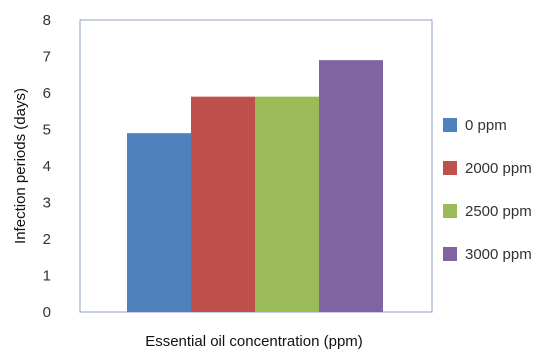 Image resolution: width=541 pixels, height=356 pixels. I want to click on y-tick-label: 5, so click(47, 130).